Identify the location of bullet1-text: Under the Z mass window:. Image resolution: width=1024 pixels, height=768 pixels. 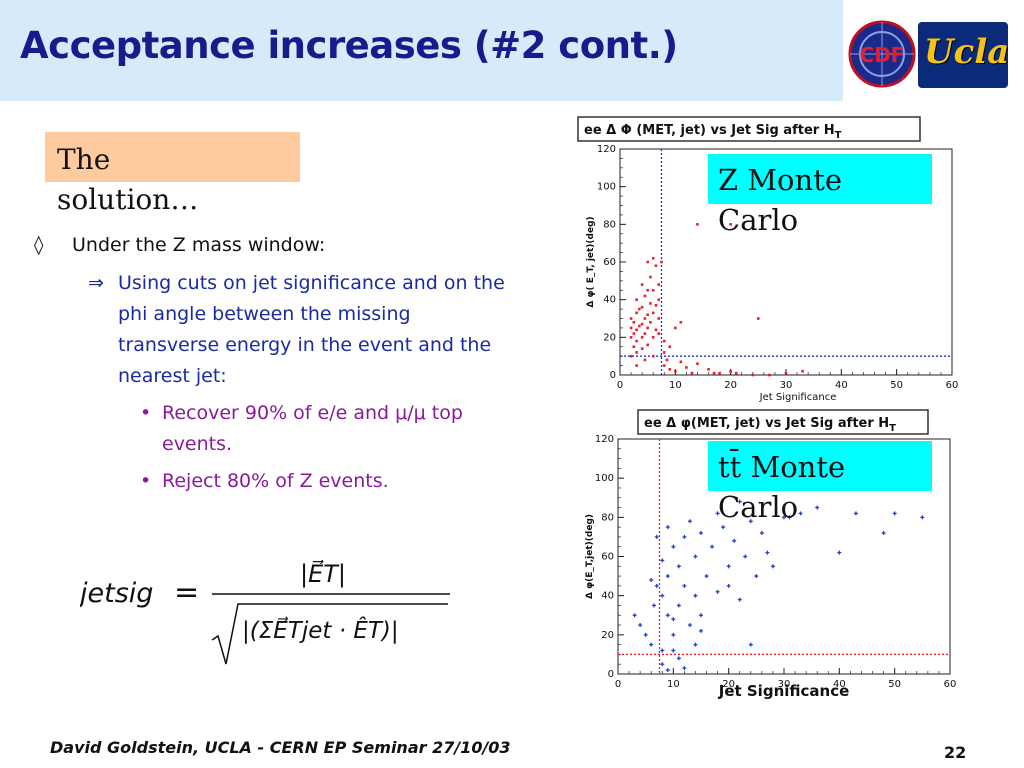
(199, 245).